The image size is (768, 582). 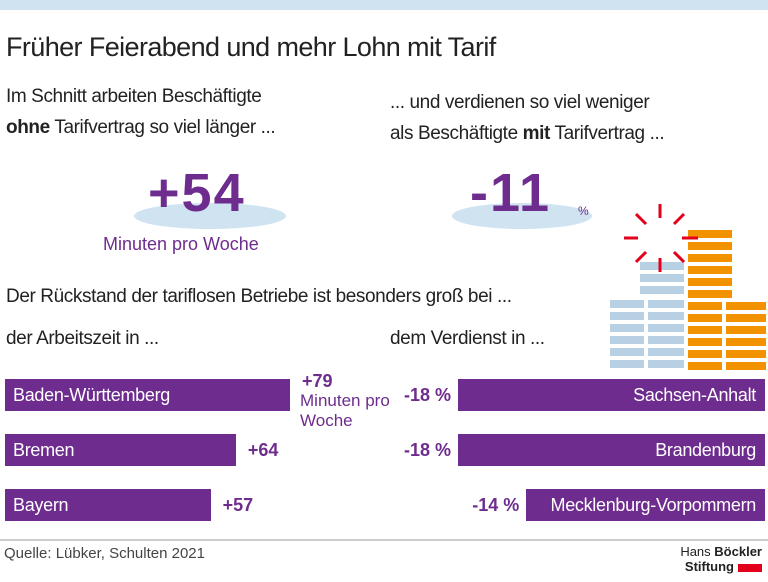 I want to click on top-strip, so click(x=384, y=5).